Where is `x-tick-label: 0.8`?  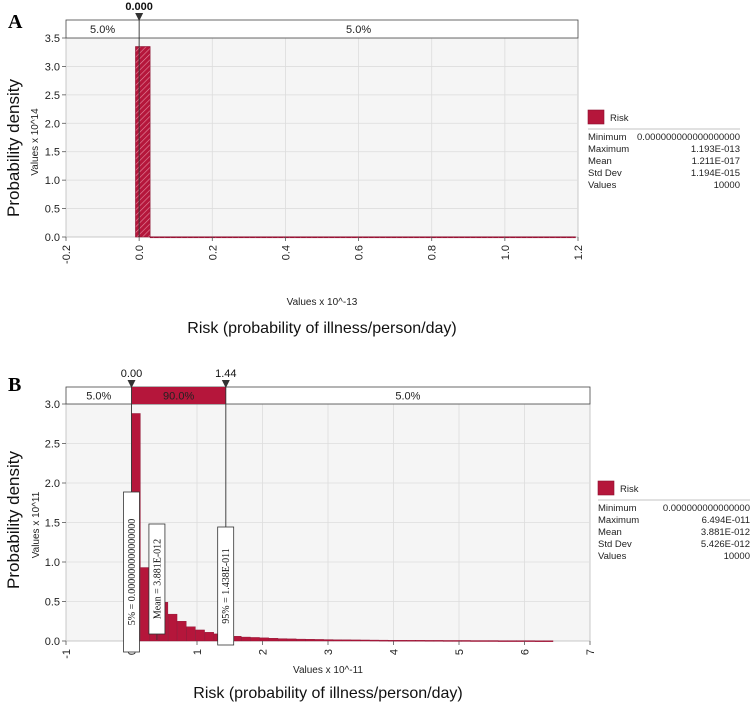
x-tick-label: 0.8 is located at coordinates (433, 252).